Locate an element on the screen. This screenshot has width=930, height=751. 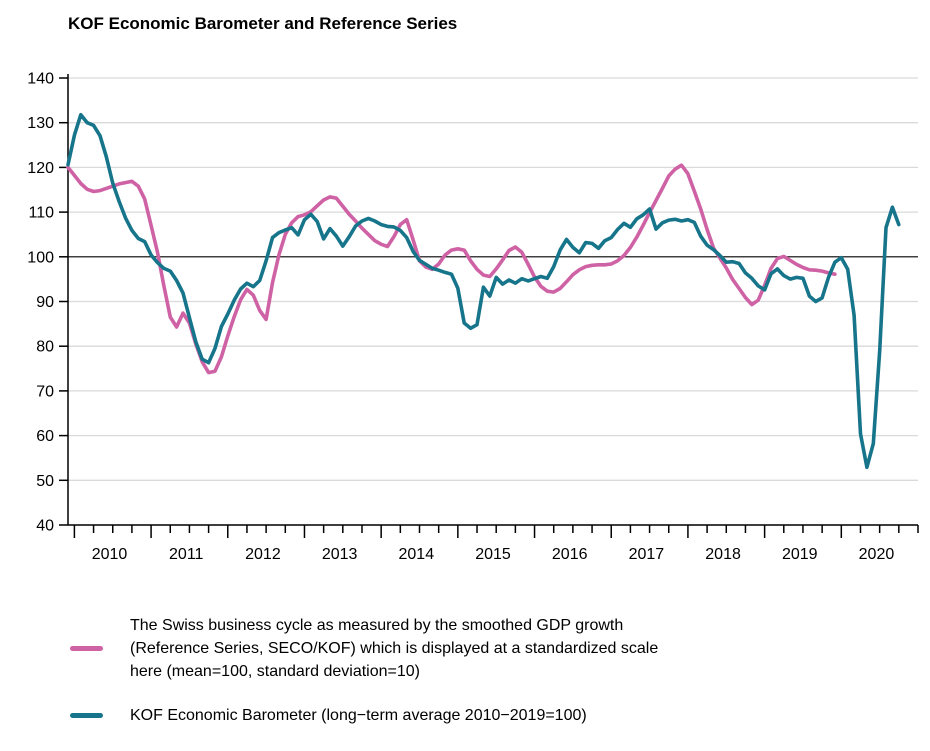
y-tick-label: 130 is located at coordinates (40, 123).